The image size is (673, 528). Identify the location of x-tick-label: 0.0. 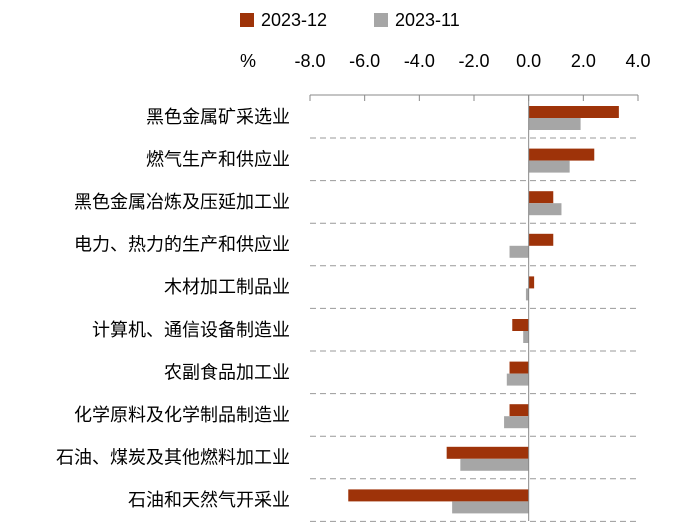
(528, 61).